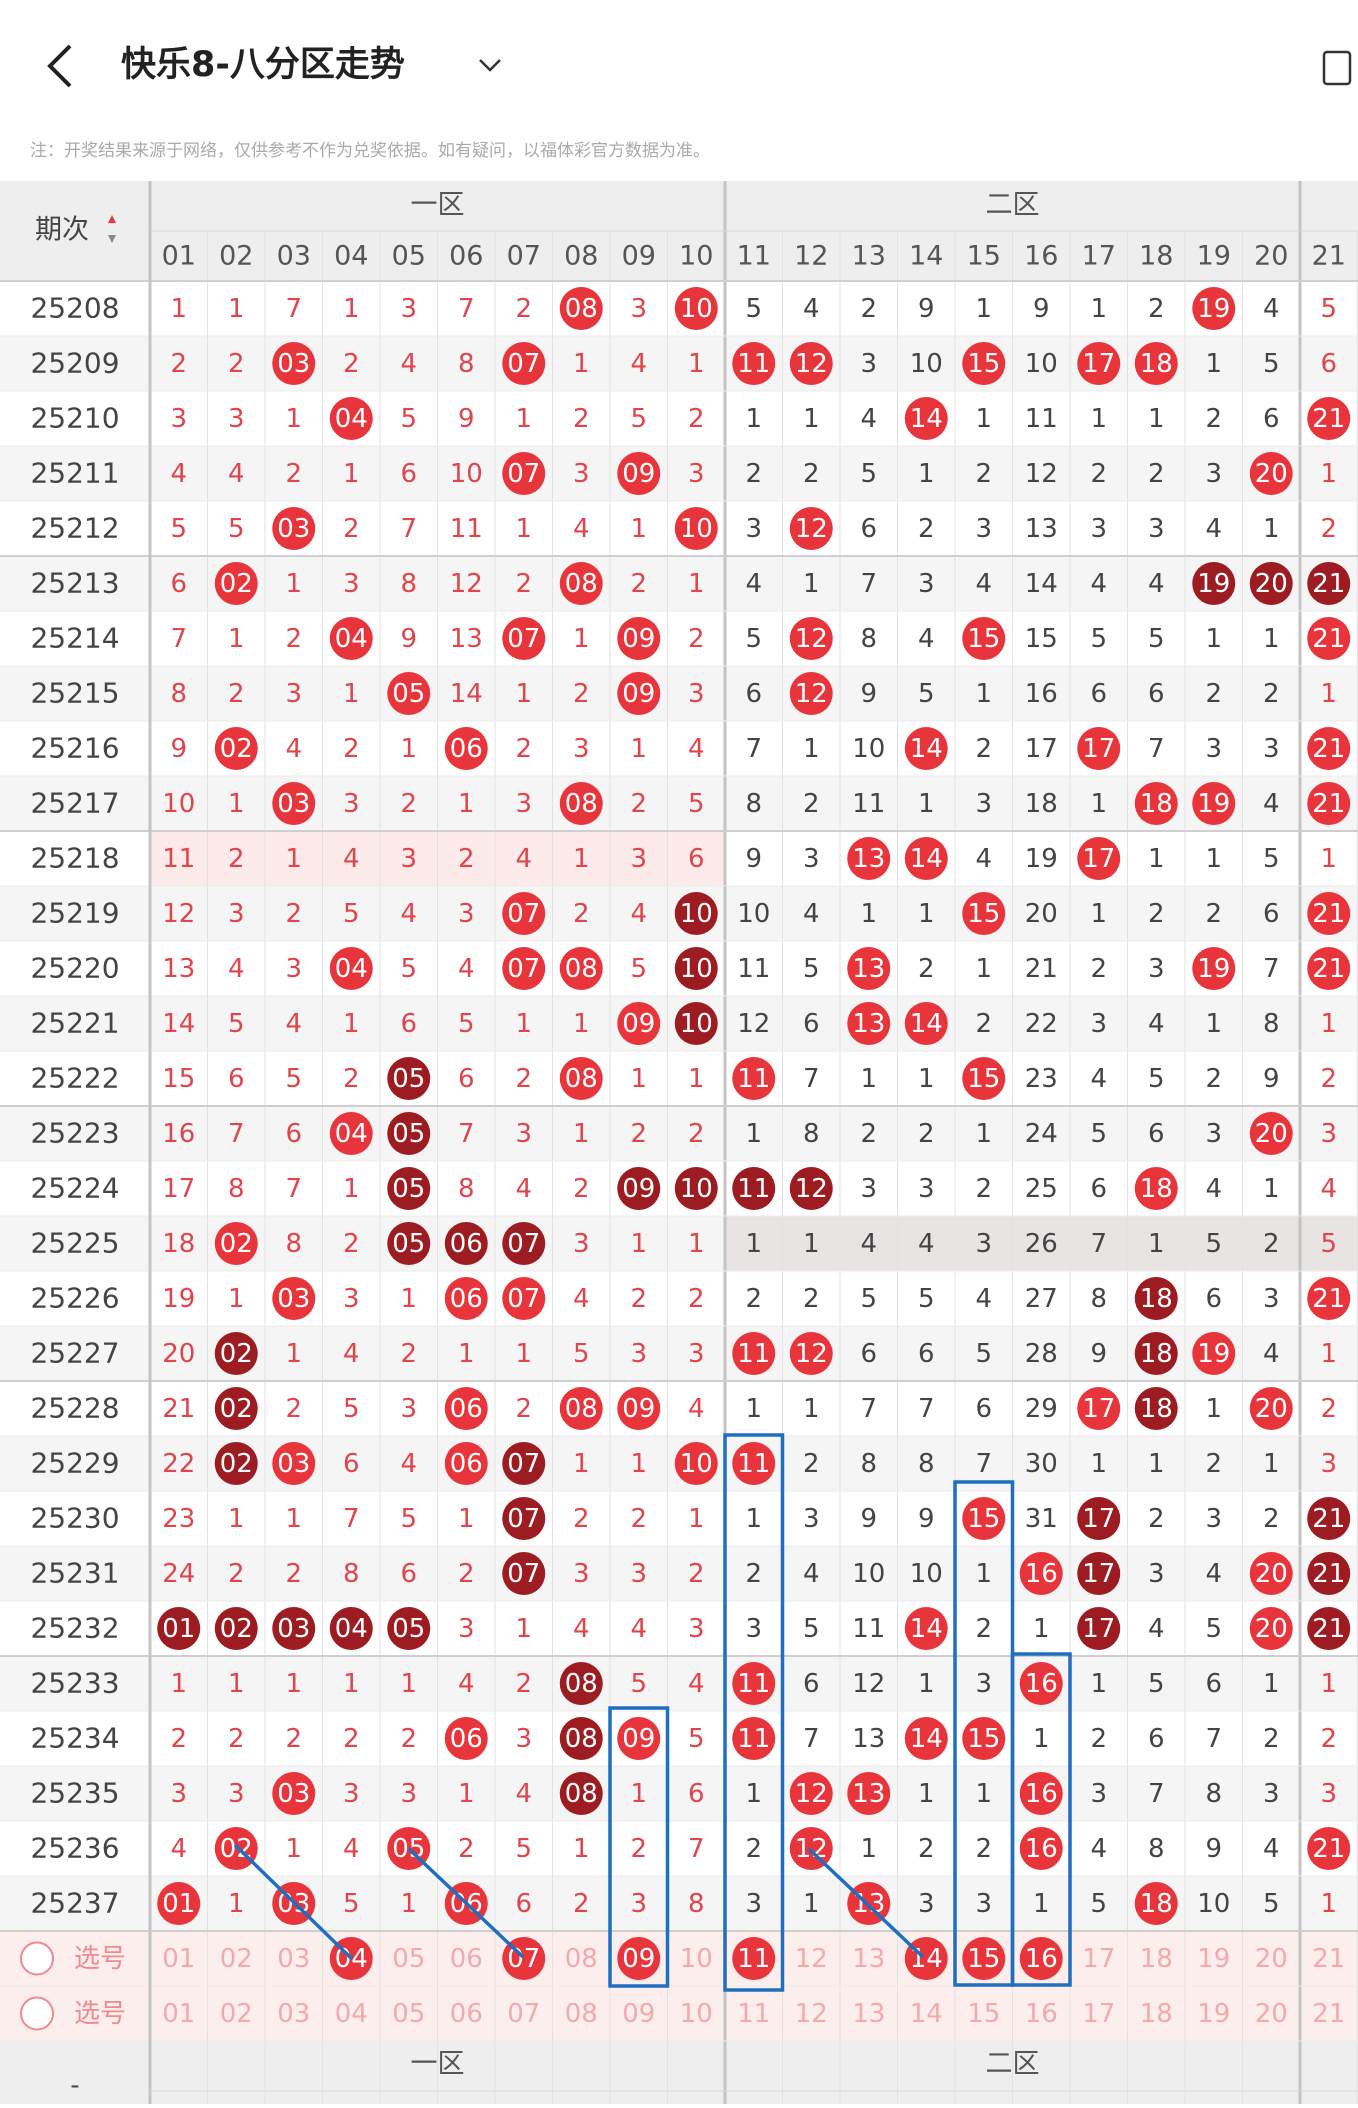 This screenshot has width=1358, height=2108. Describe the element at coordinates (74, 583) in the screenshot. I see `period: 25213` at that location.